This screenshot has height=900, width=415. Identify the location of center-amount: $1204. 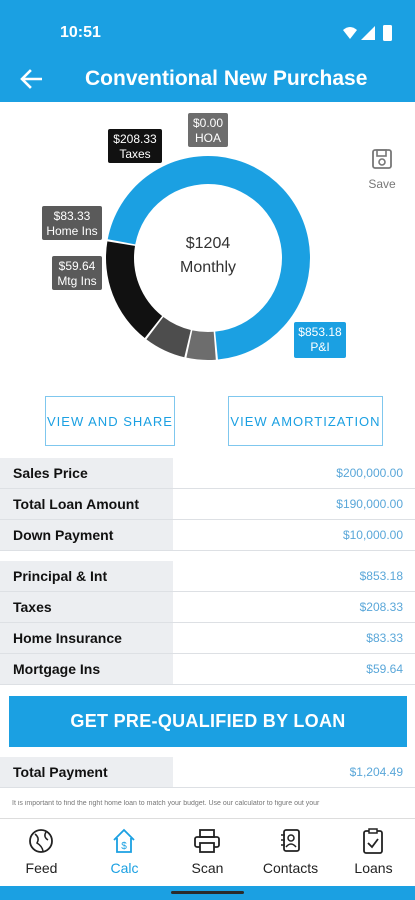
(208, 243).